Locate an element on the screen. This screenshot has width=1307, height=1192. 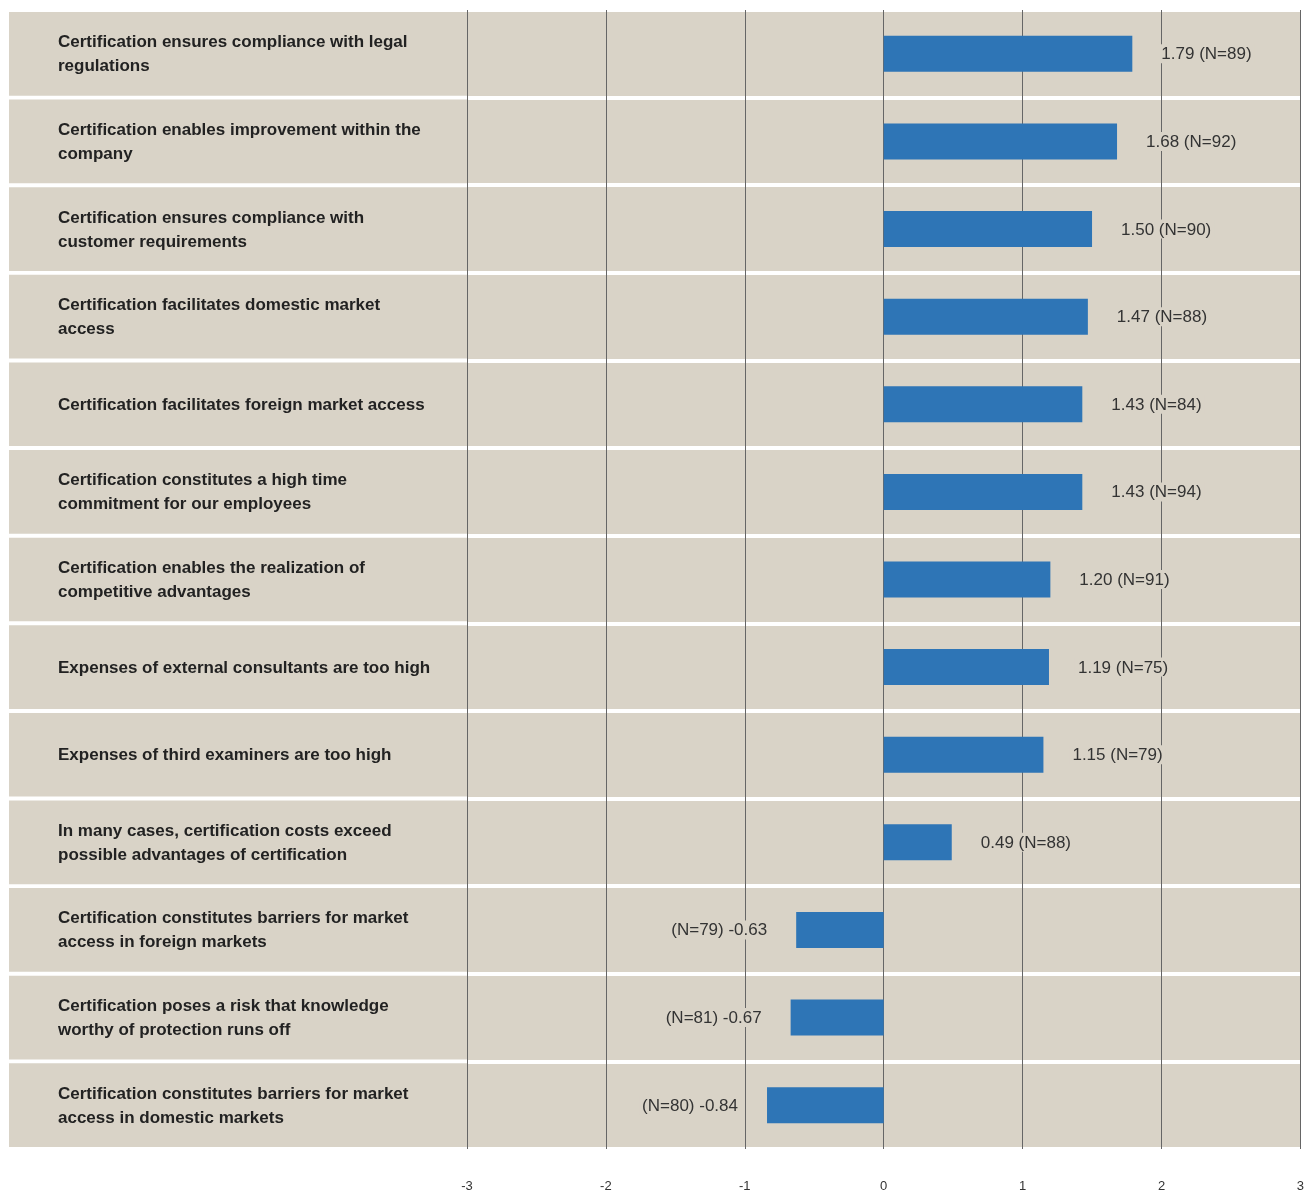
x-tick-label: 0 is located at coordinates (884, 1185).